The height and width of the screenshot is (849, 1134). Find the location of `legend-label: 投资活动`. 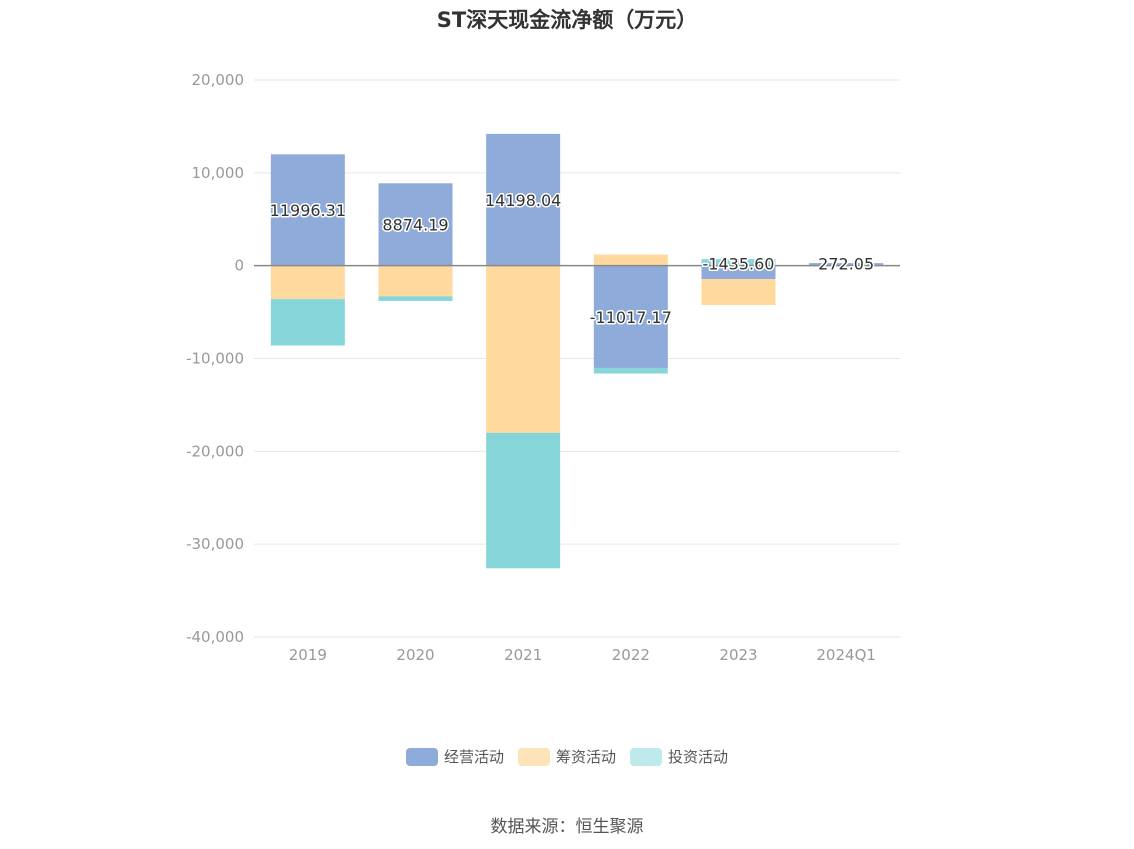

legend-label: 投资活动 is located at coordinates (698, 757).